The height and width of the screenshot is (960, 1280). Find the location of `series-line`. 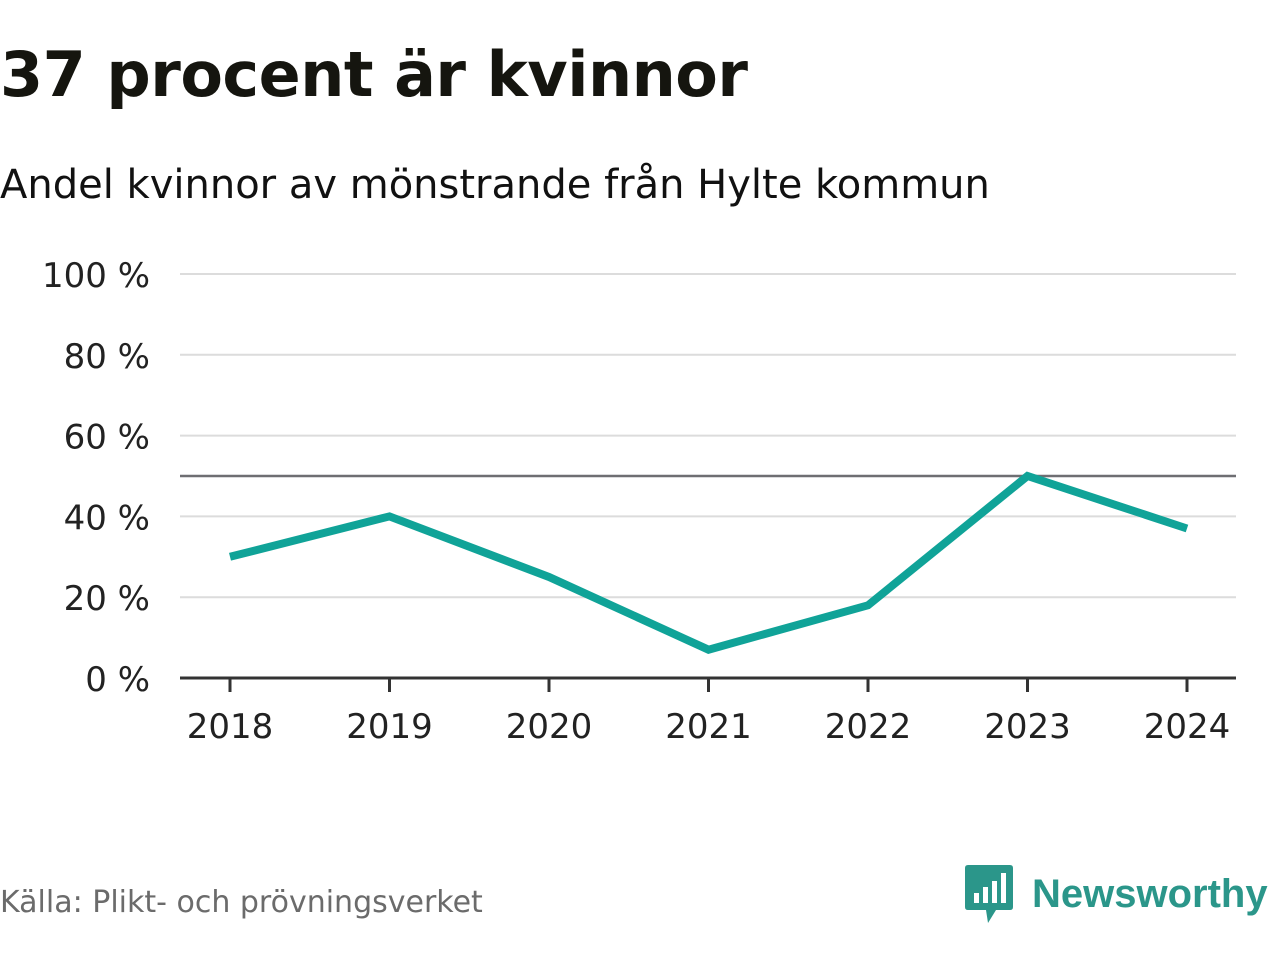

series-line is located at coordinates (709, 562).